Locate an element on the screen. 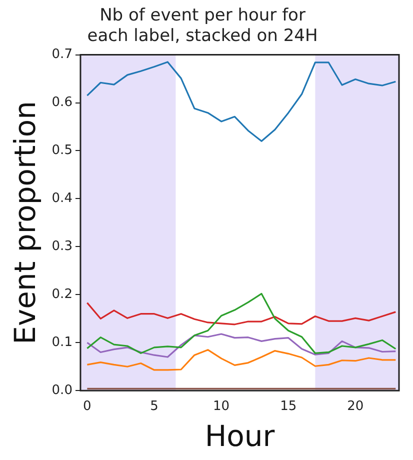  x-tick-label: 0 is located at coordinates (87, 406).